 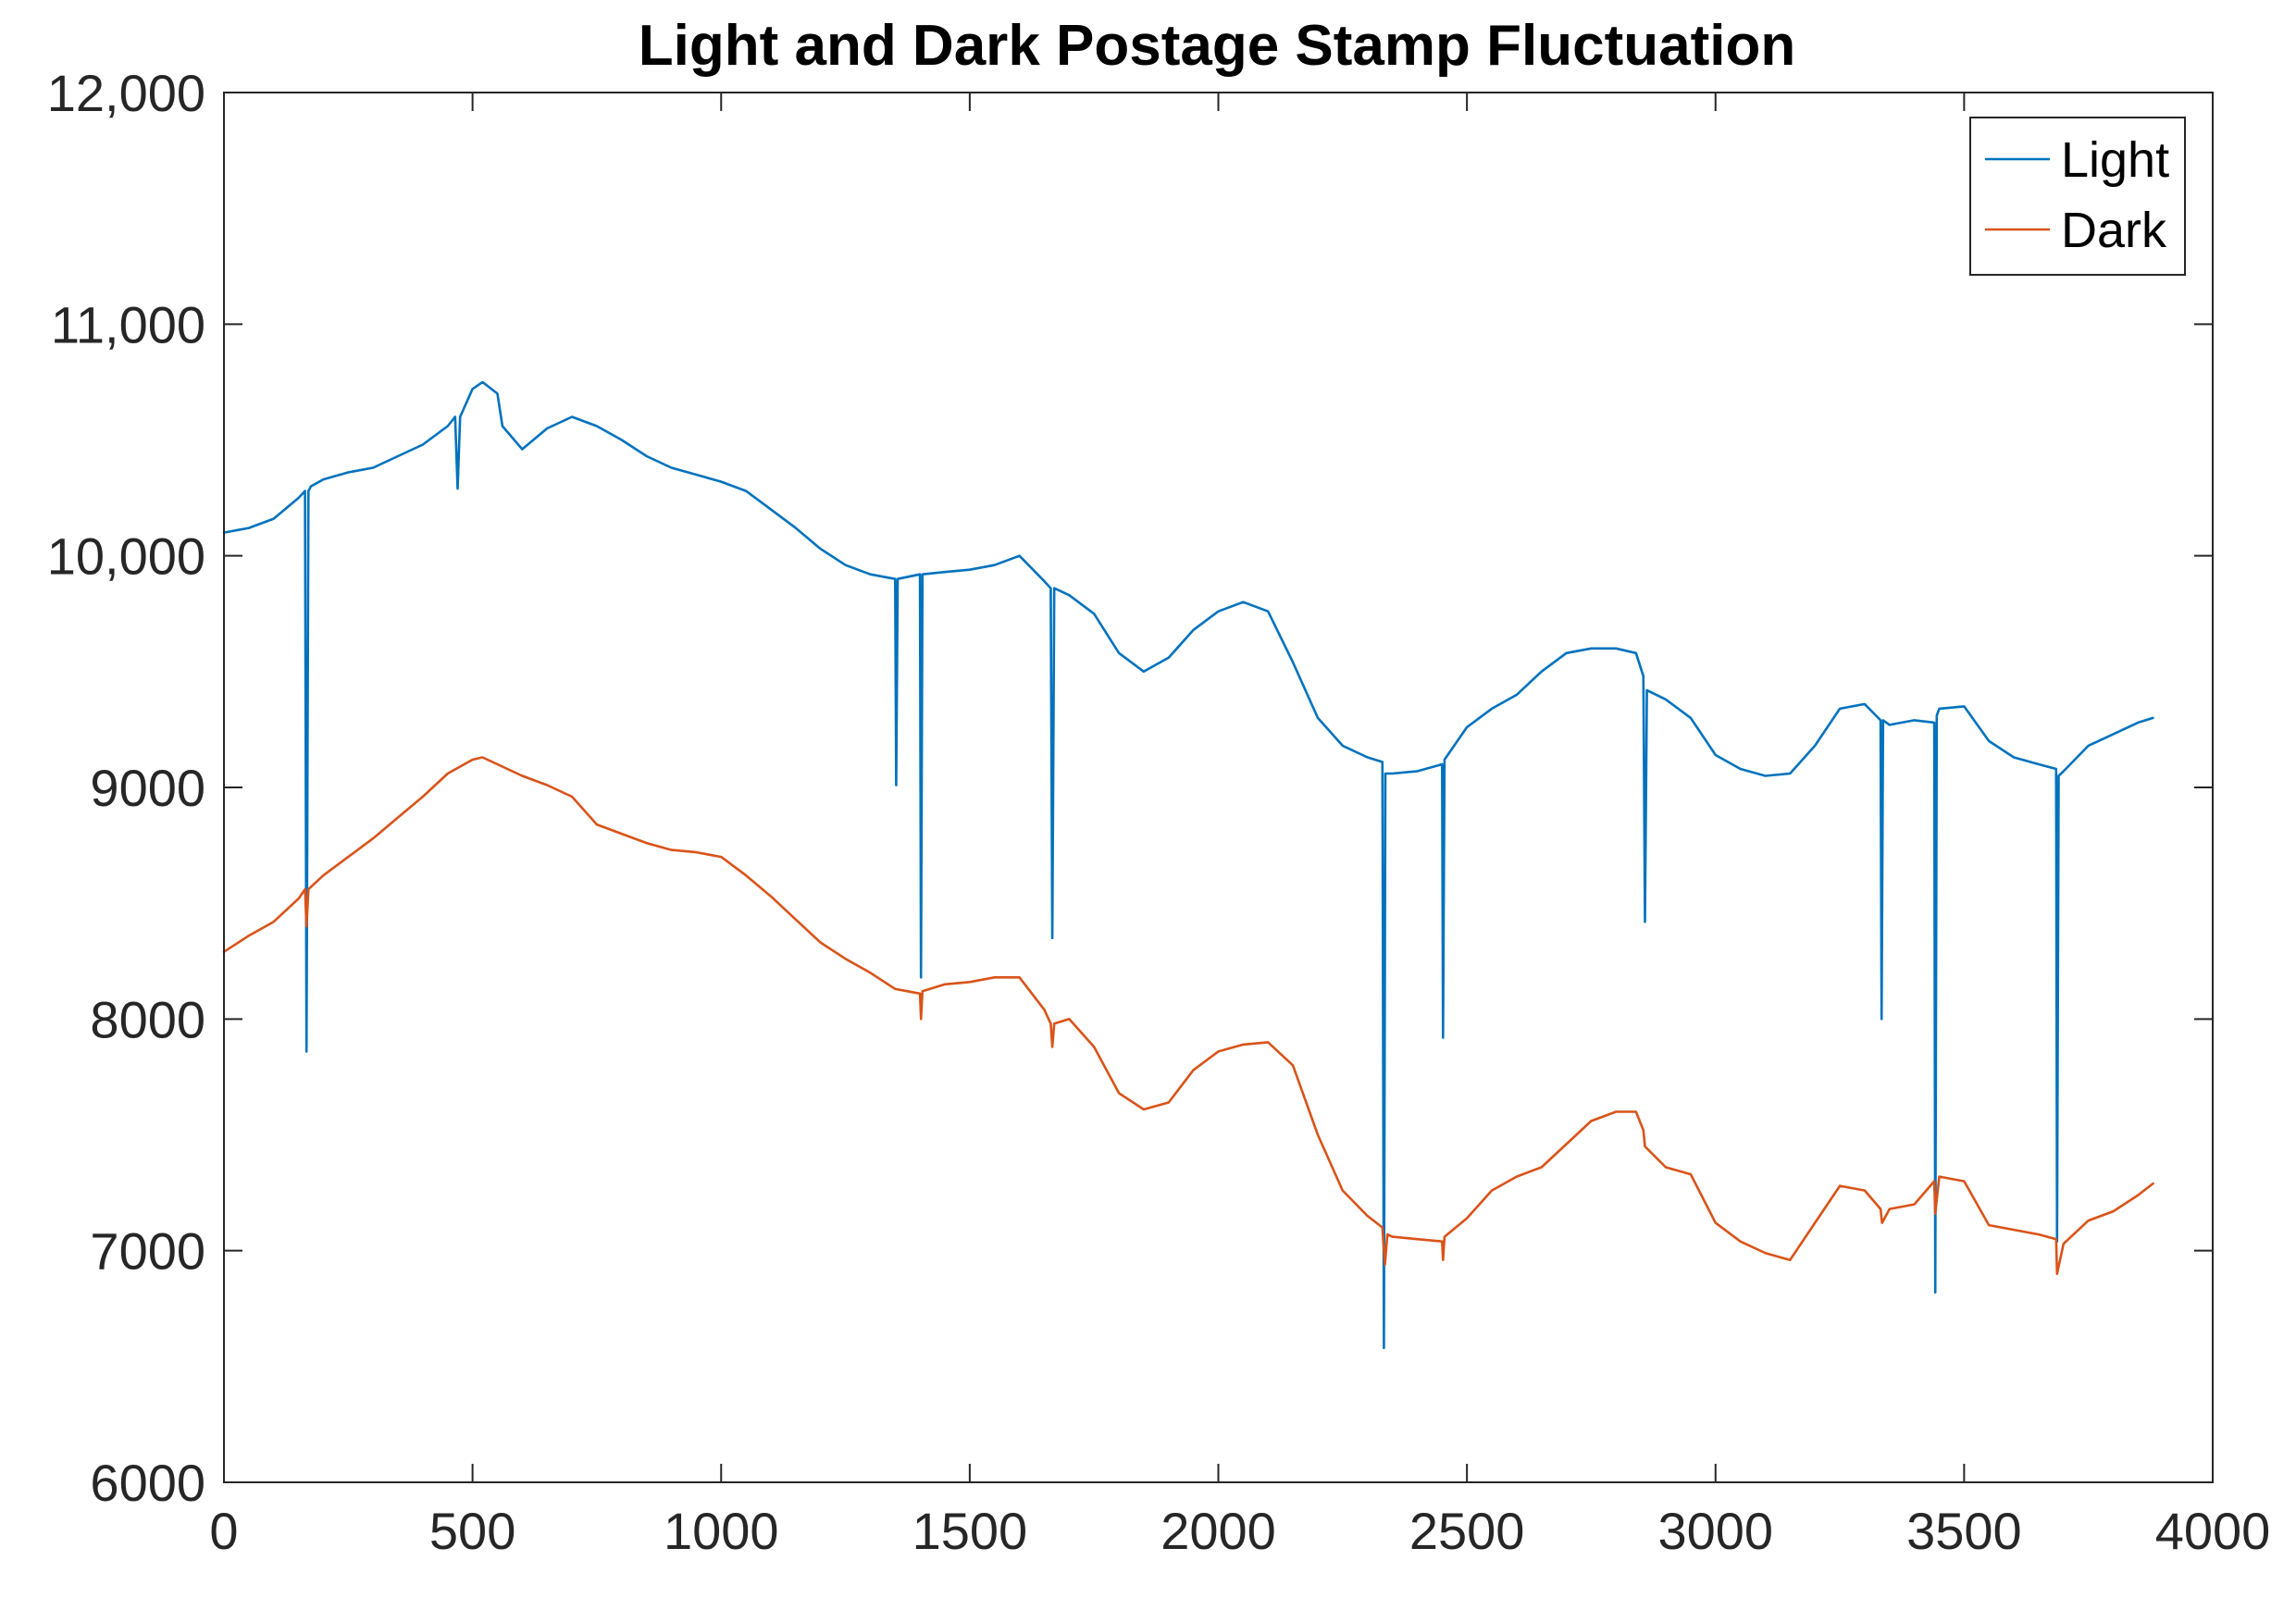 I want to click on y-tick-label: 10,000, so click(x=126, y=556).